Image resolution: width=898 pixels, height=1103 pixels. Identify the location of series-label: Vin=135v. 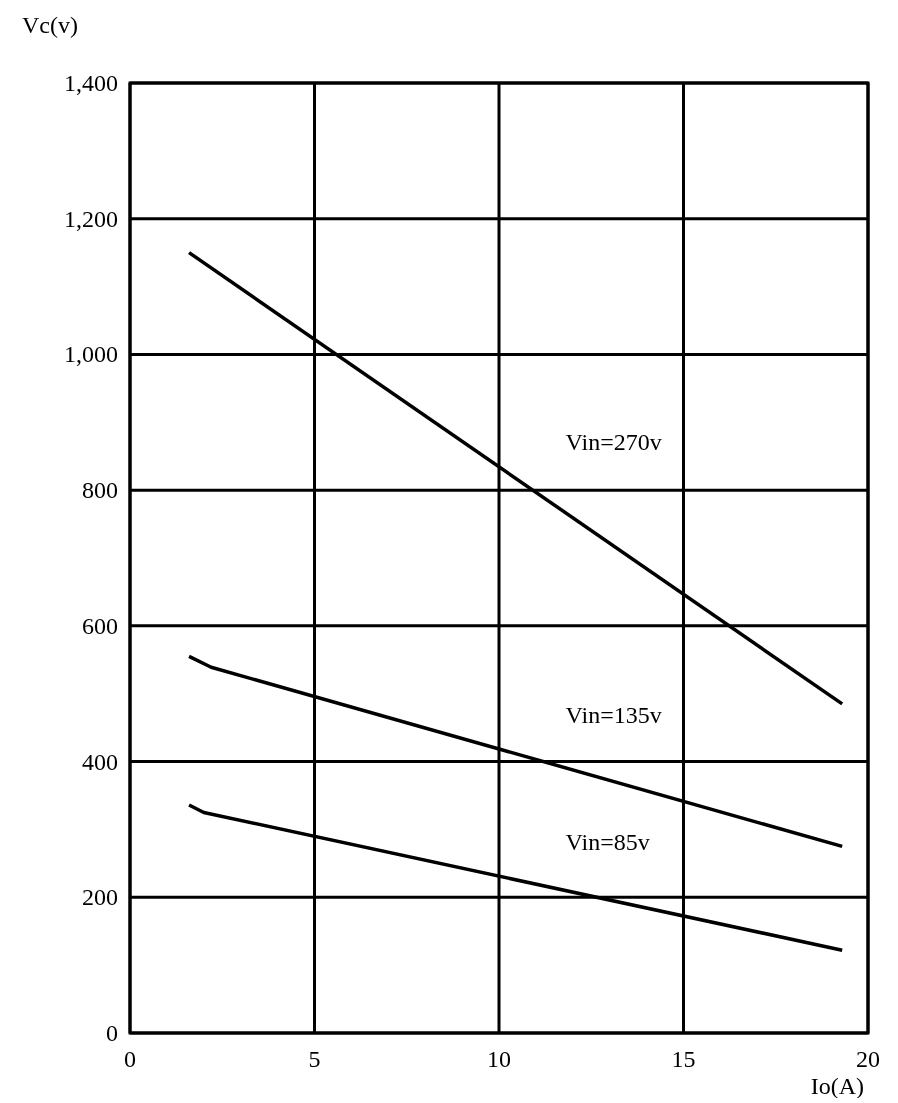
(613, 715).